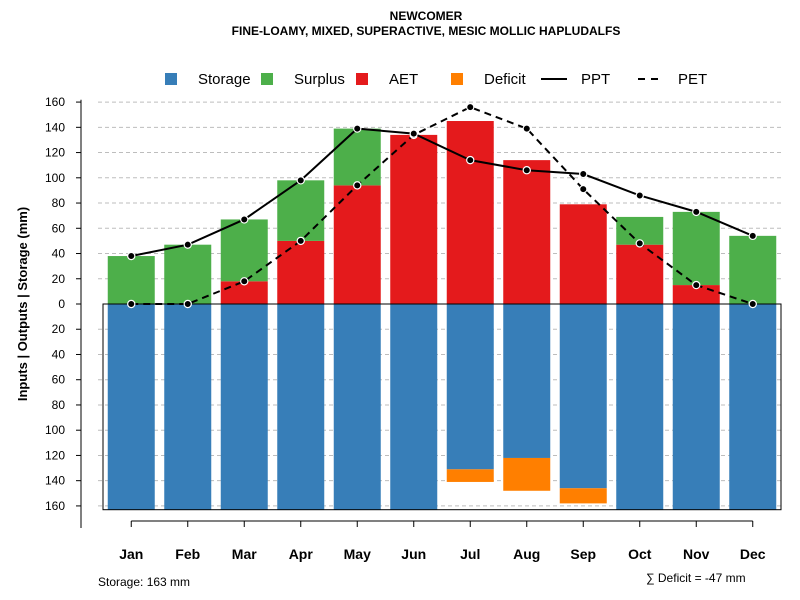 This screenshot has height=600, width=800. Describe the element at coordinates (131, 554) in the screenshot. I see `x-tick-label: Jan` at that location.